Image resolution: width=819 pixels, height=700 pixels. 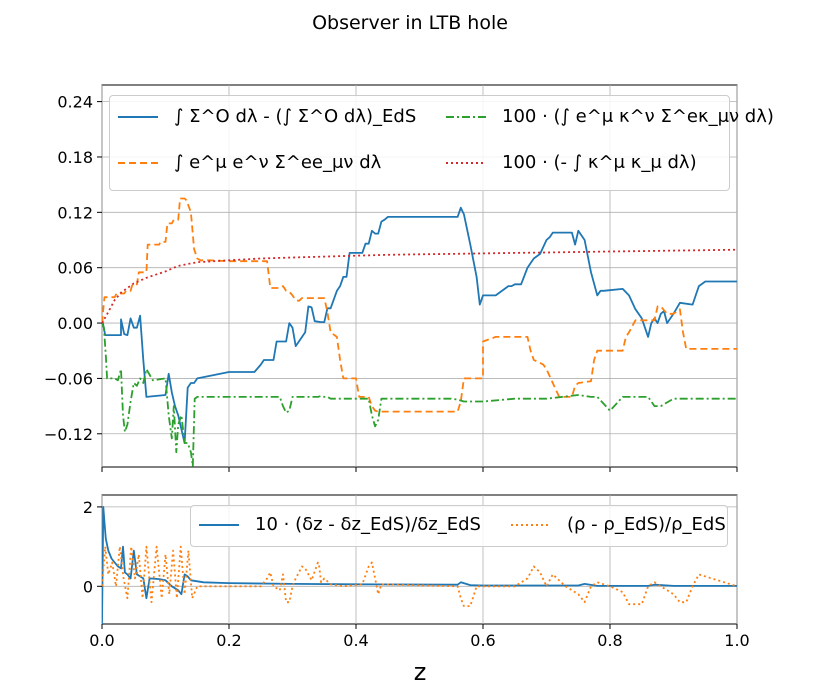 I want to click on x-axis-label: z, so click(x=420, y=672).